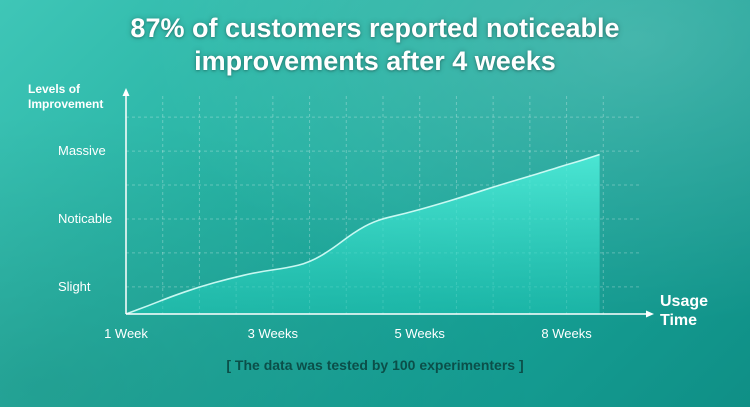  Describe the element at coordinates (85, 218) in the screenshot. I see `y-tick-label: Noticable` at that location.